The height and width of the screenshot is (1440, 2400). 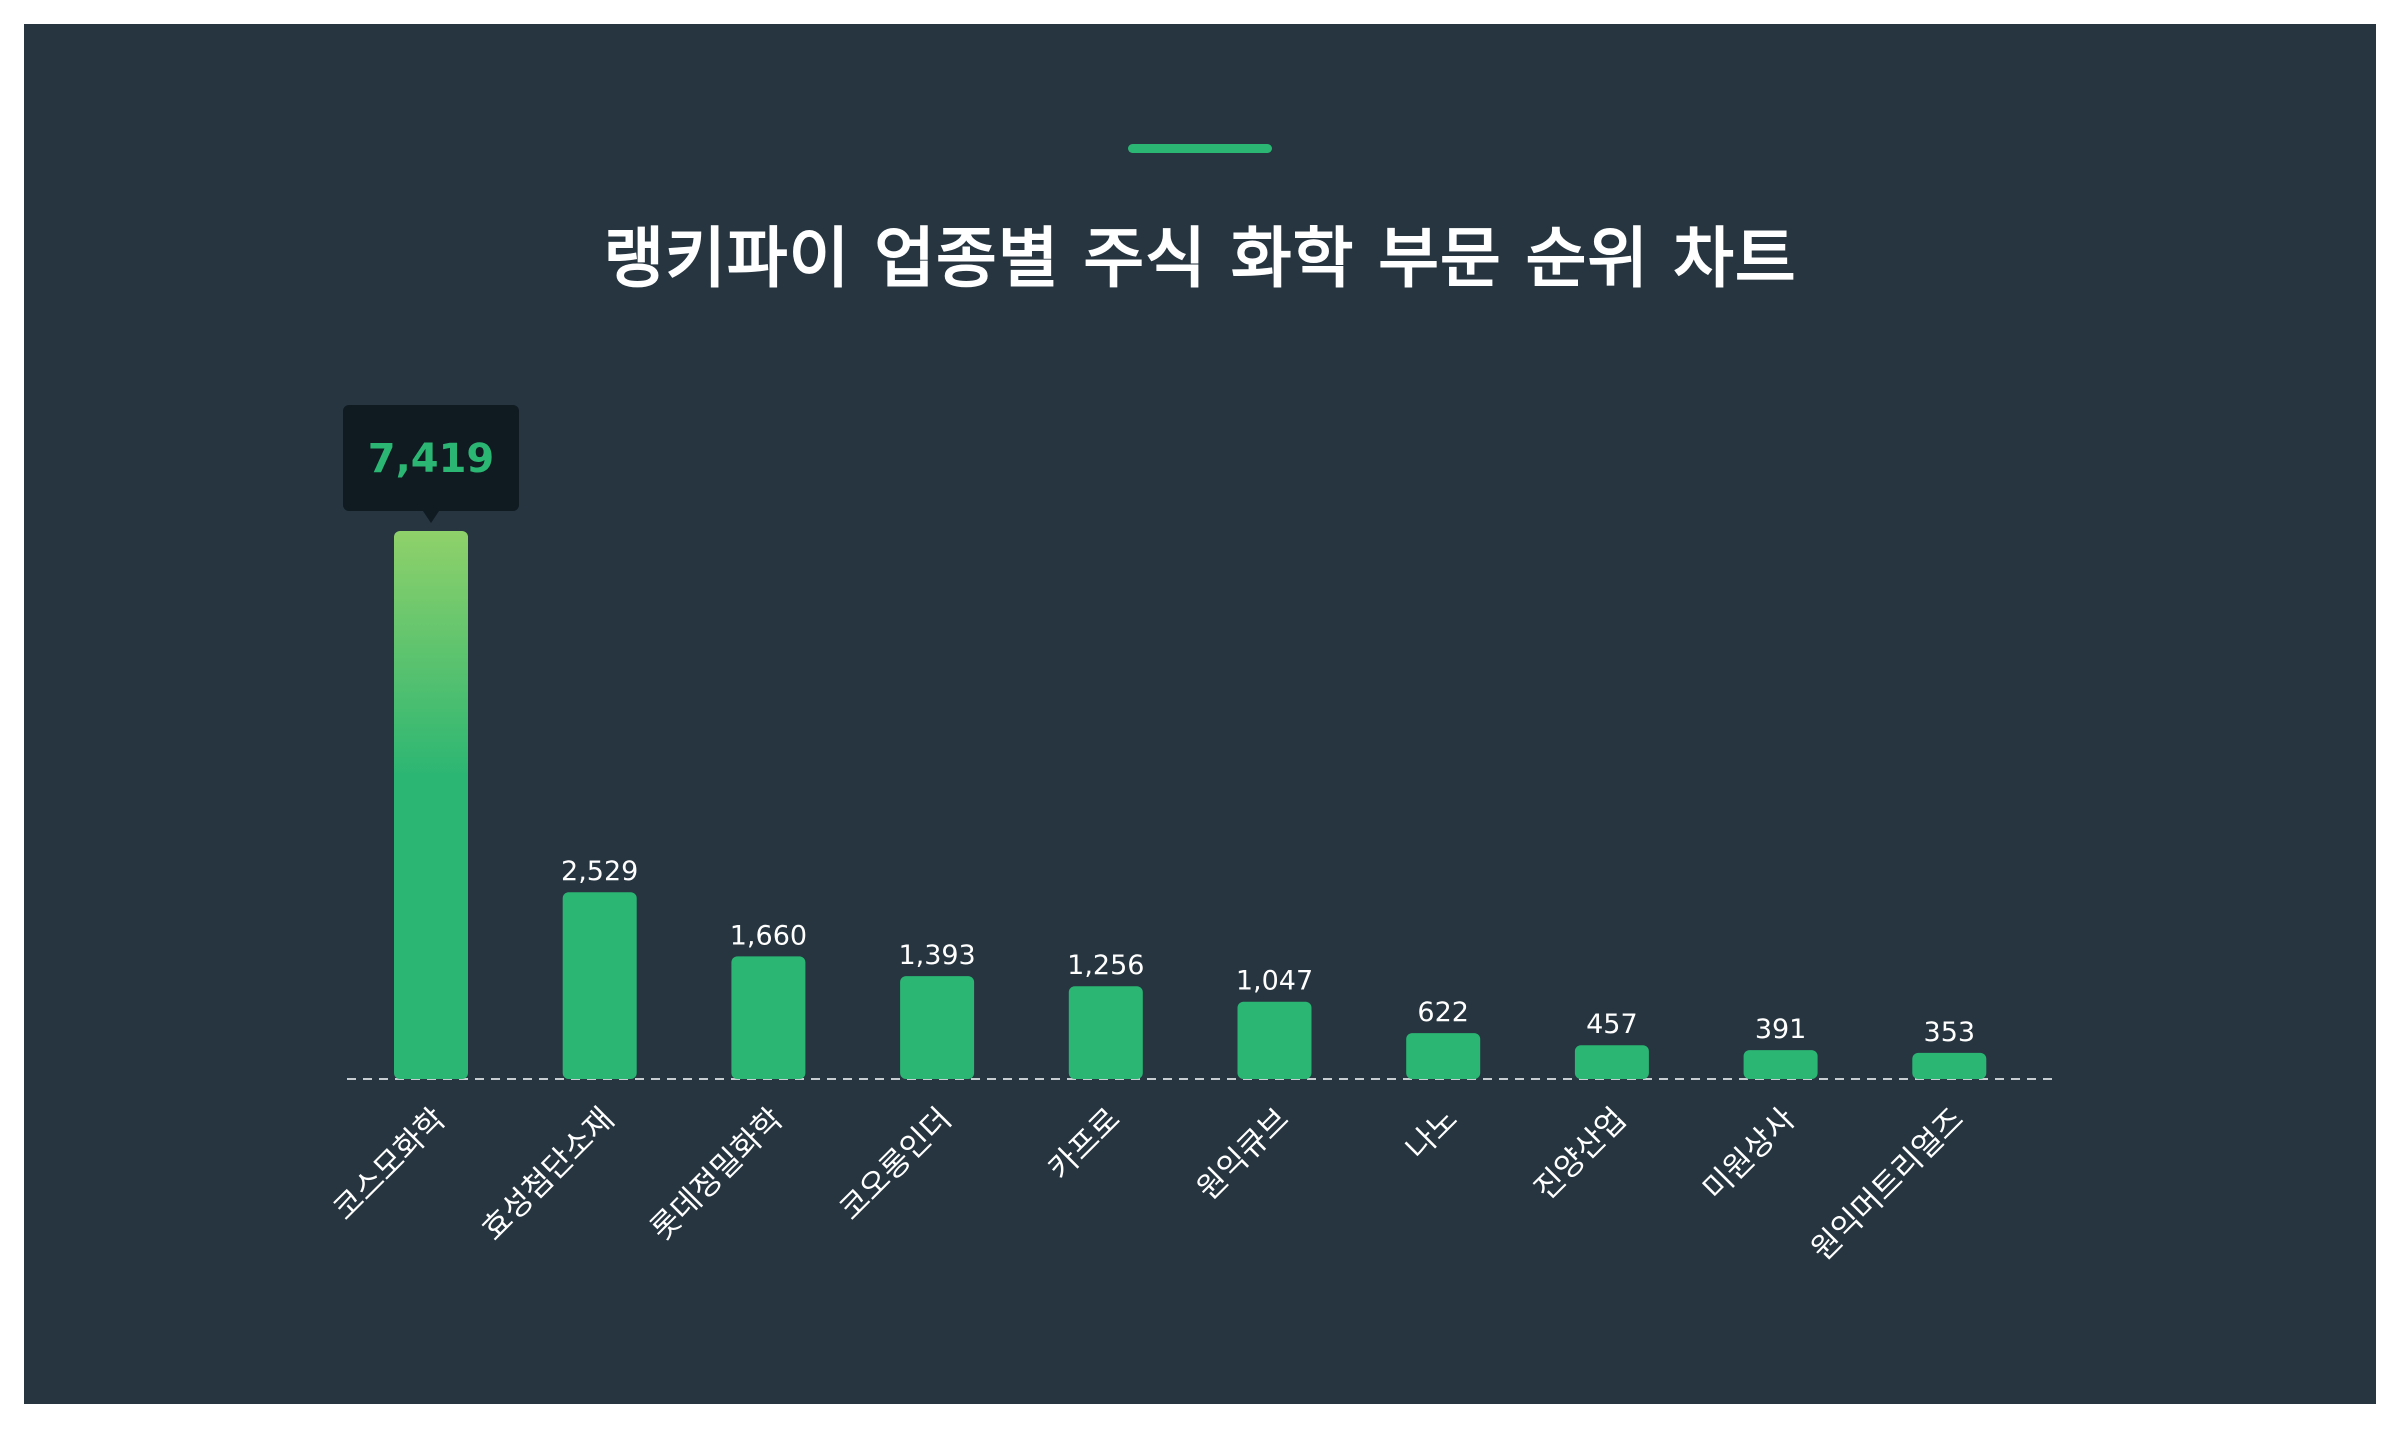 What do you see at coordinates (599, 871) in the screenshot?
I see `value-label-2: 2,529` at bounding box center [599, 871].